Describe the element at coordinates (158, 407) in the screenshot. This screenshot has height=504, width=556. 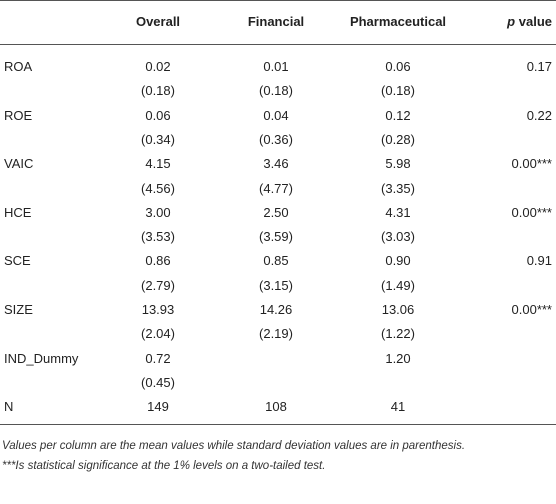
I see `value-cell: 149` at that location.